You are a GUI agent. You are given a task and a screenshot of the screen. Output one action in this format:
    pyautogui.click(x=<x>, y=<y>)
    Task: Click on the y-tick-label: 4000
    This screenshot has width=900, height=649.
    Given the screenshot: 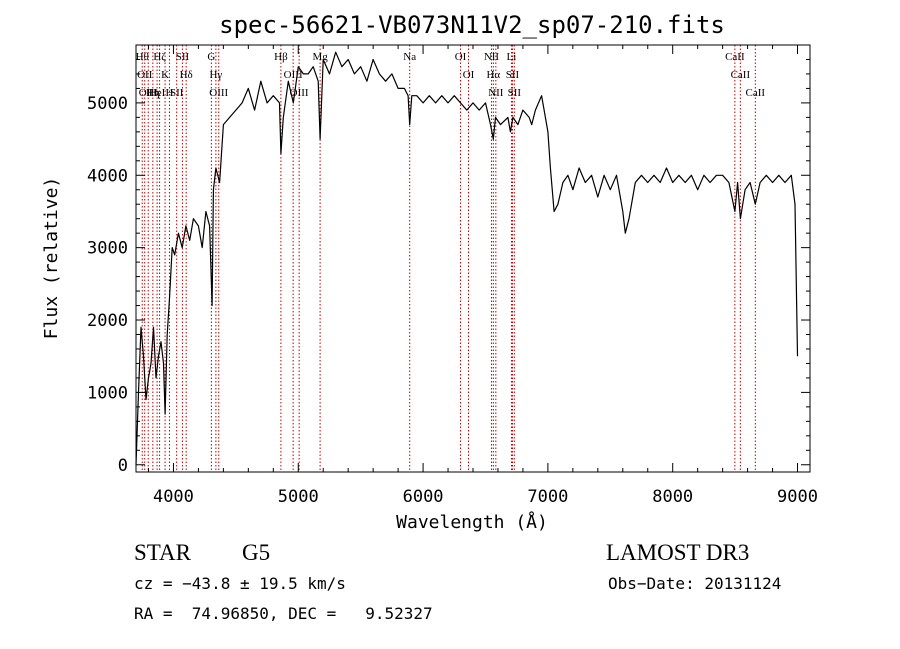 What is the action you would take?
    pyautogui.click(x=107, y=176)
    